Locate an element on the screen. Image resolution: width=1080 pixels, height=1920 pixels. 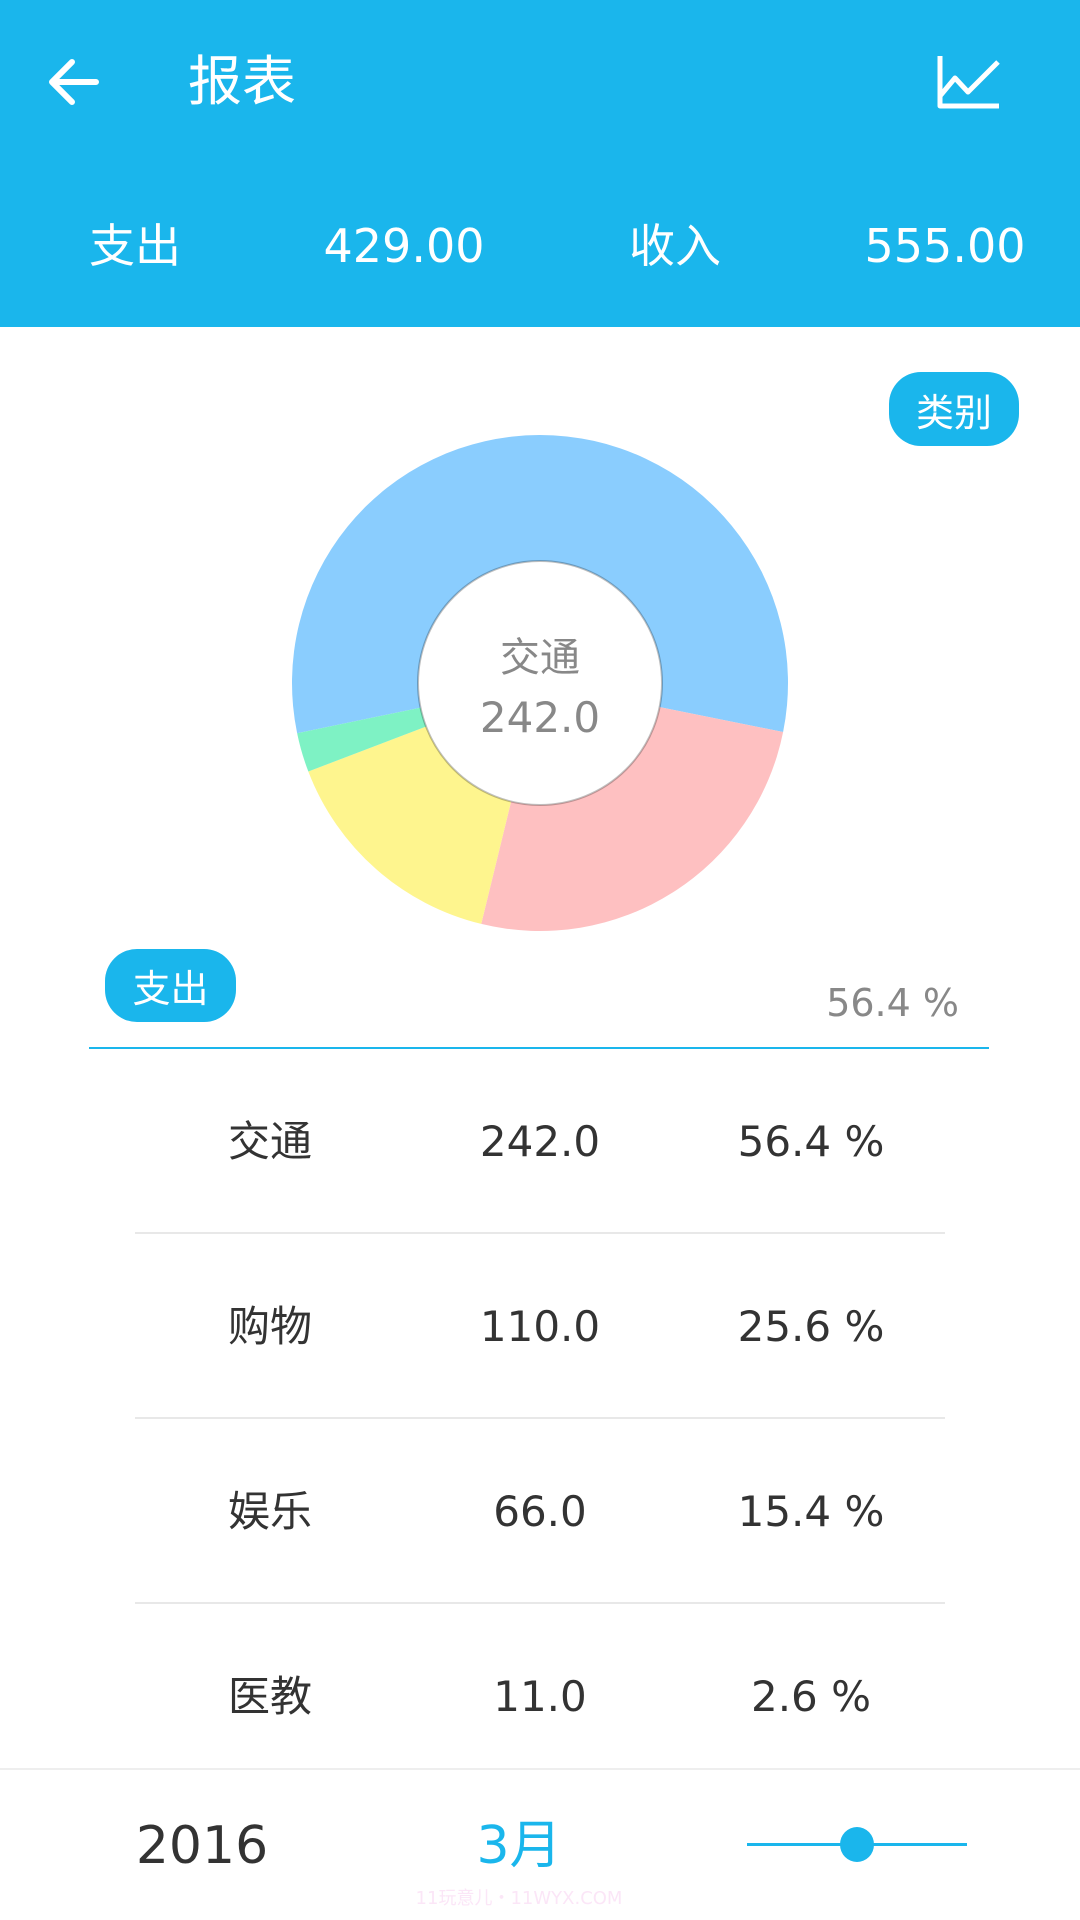
page-title: 报表 is located at coordinates (242, 81).